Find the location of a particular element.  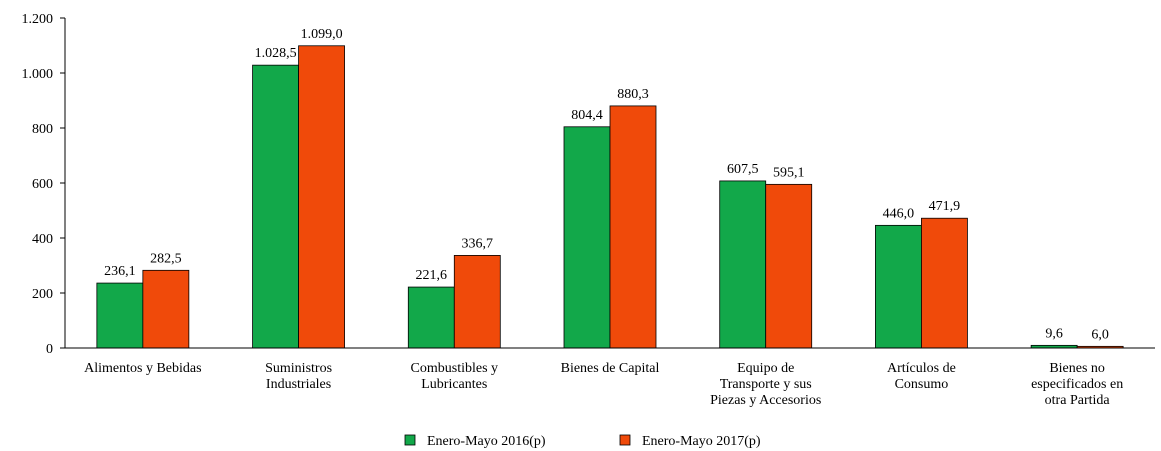

data-label: 221,6 is located at coordinates (432, 275).